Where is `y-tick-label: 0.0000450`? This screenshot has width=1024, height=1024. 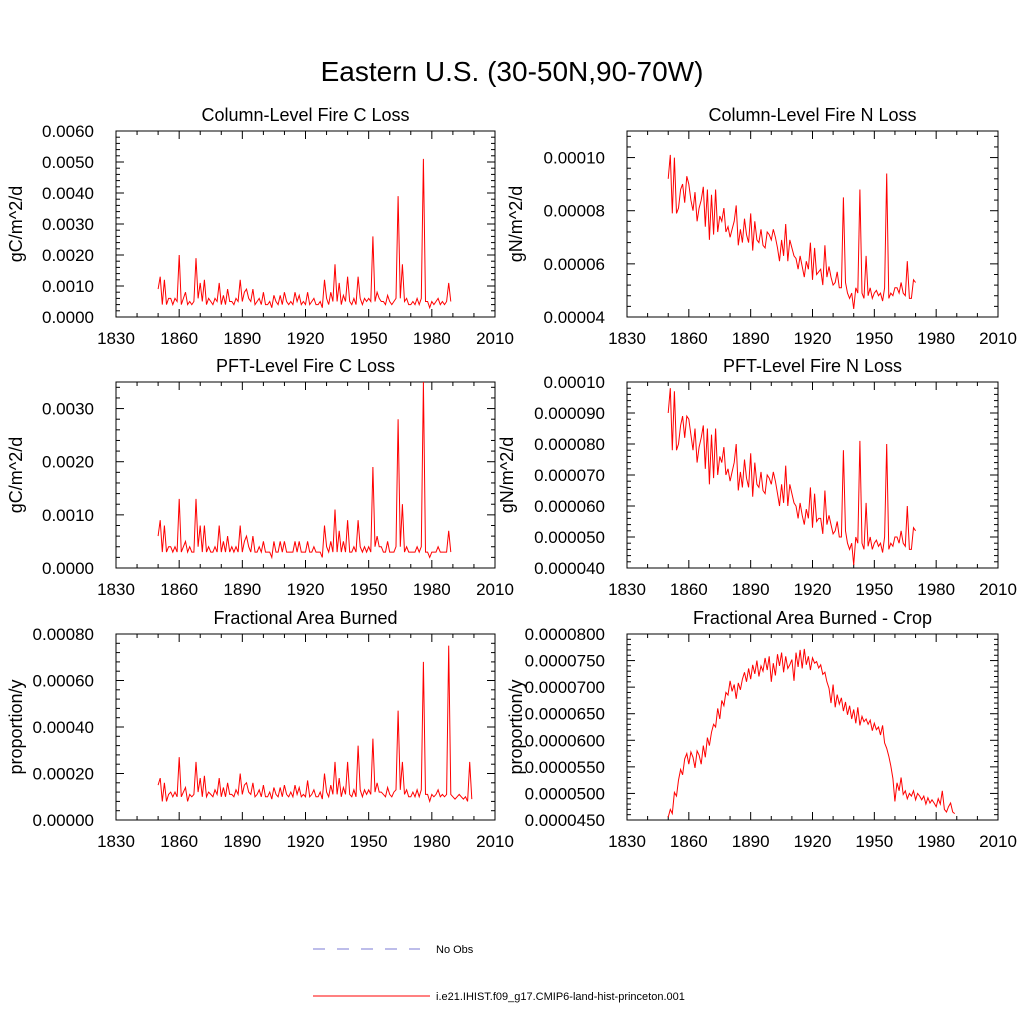 y-tick-label: 0.0000450 is located at coordinates (565, 820).